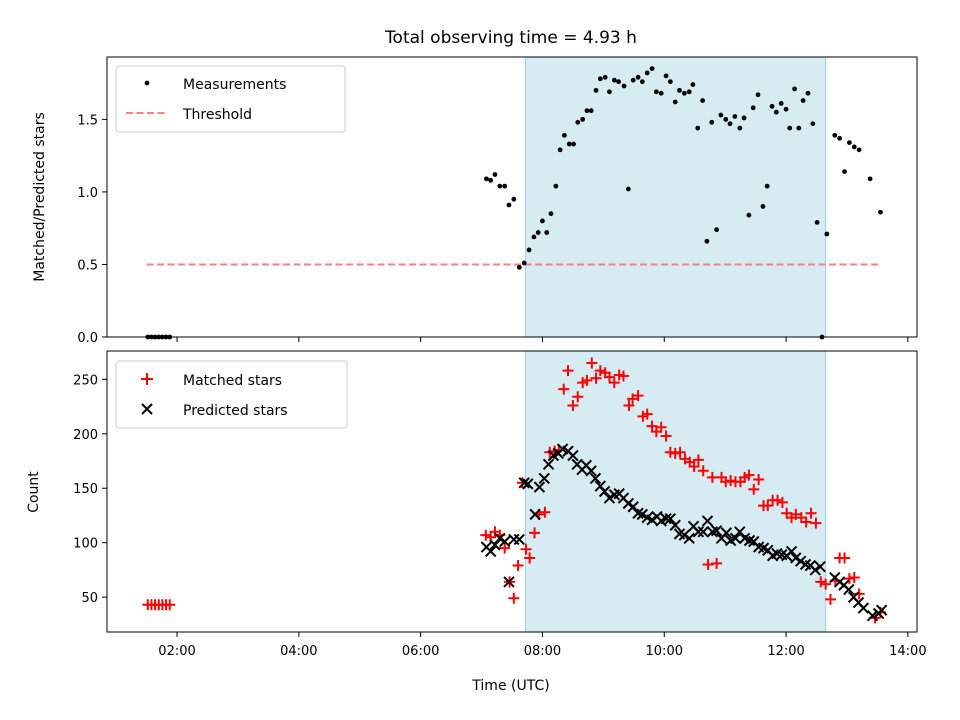 This screenshot has width=960, height=720. I want to click on top-y-tick-label: 1.0, so click(87, 193).